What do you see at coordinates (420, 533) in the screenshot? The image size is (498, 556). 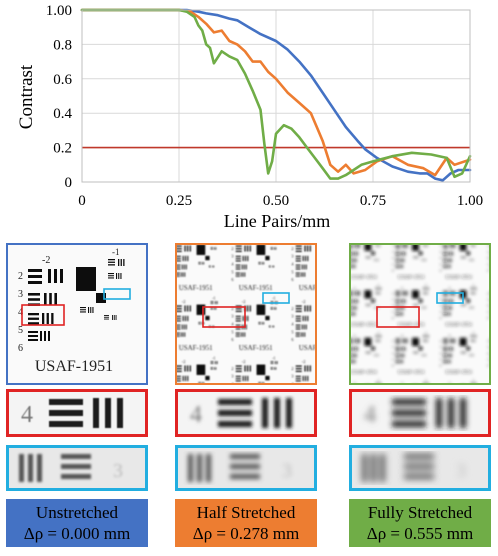 I see `caption-delta: Δρ = 0.555 mm` at bounding box center [420, 533].